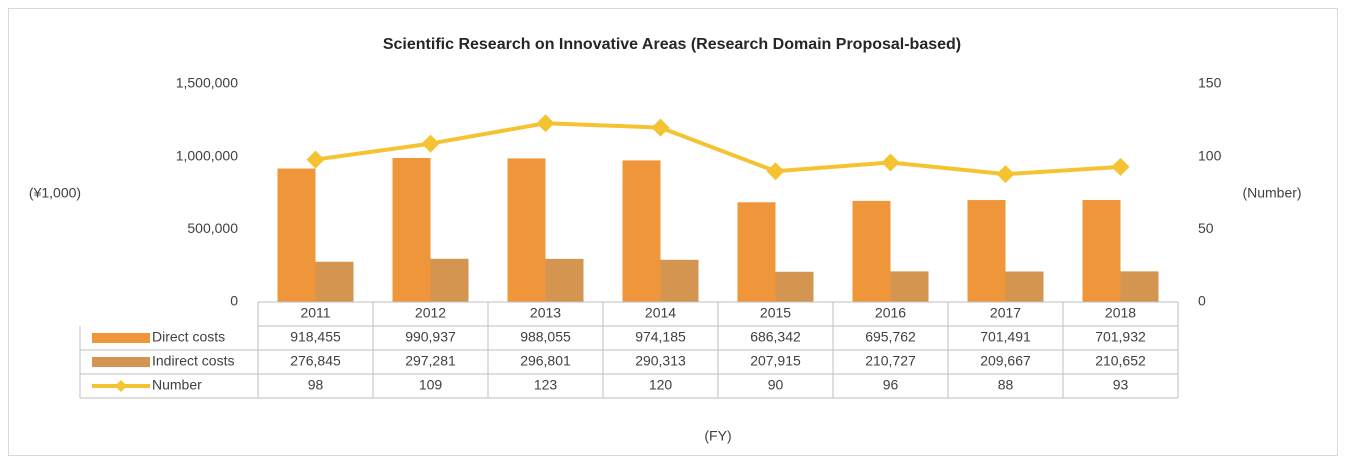  I want to click on legend-label: Direct costs, so click(188, 337).